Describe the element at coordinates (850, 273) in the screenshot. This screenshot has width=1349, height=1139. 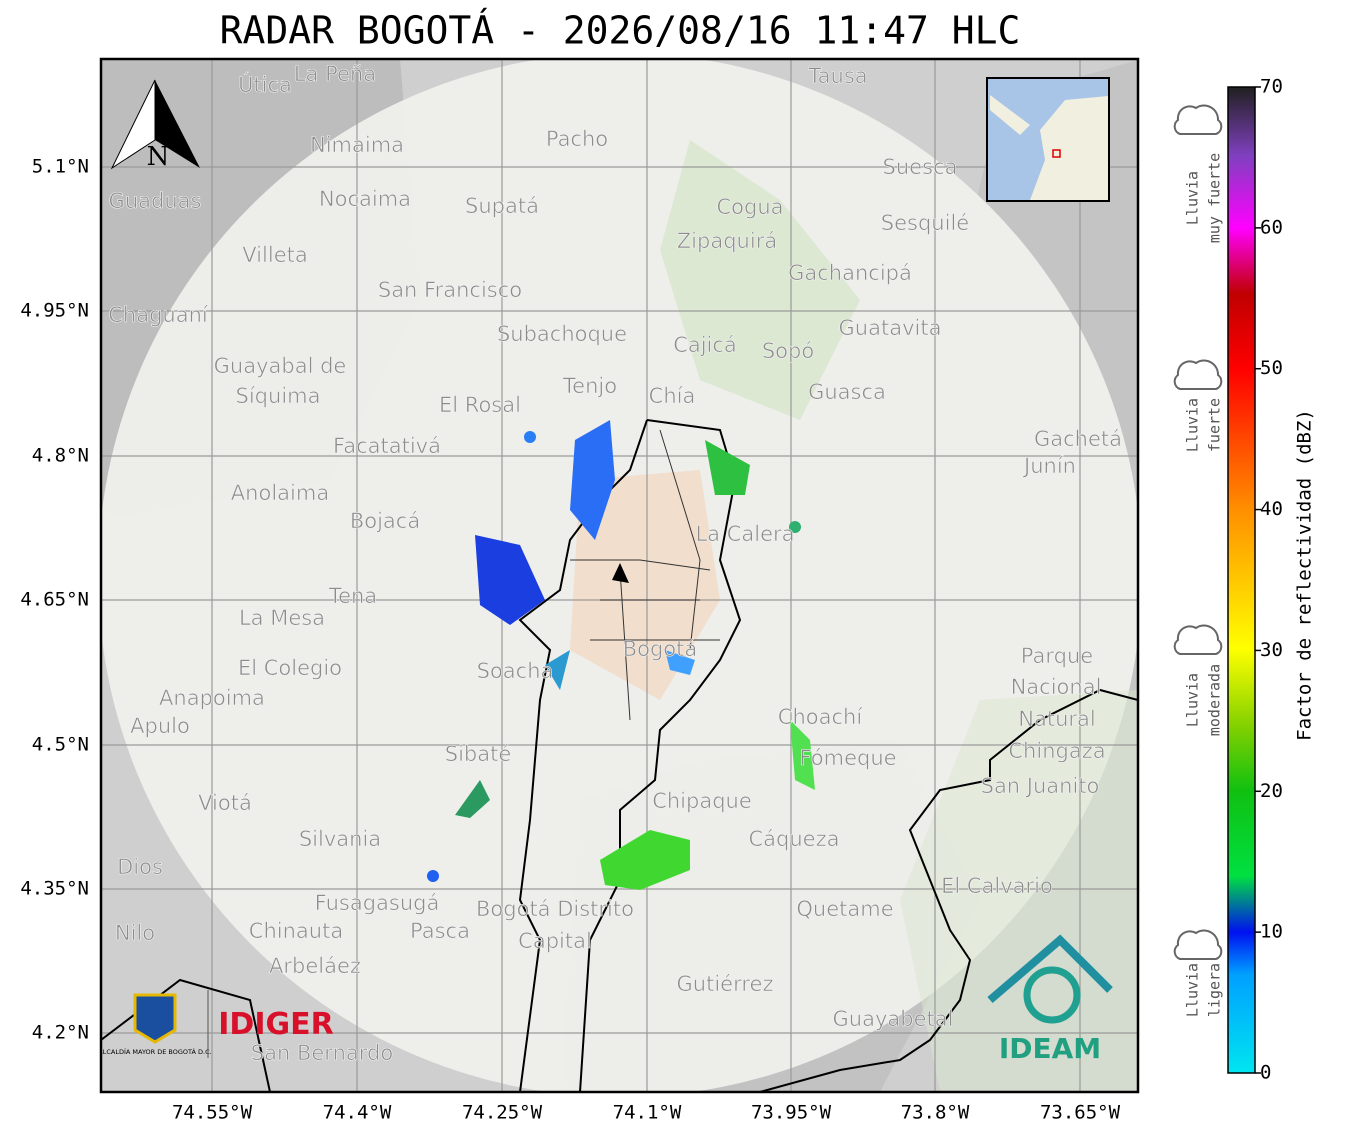
I see `place-name: Gachancipá` at that location.